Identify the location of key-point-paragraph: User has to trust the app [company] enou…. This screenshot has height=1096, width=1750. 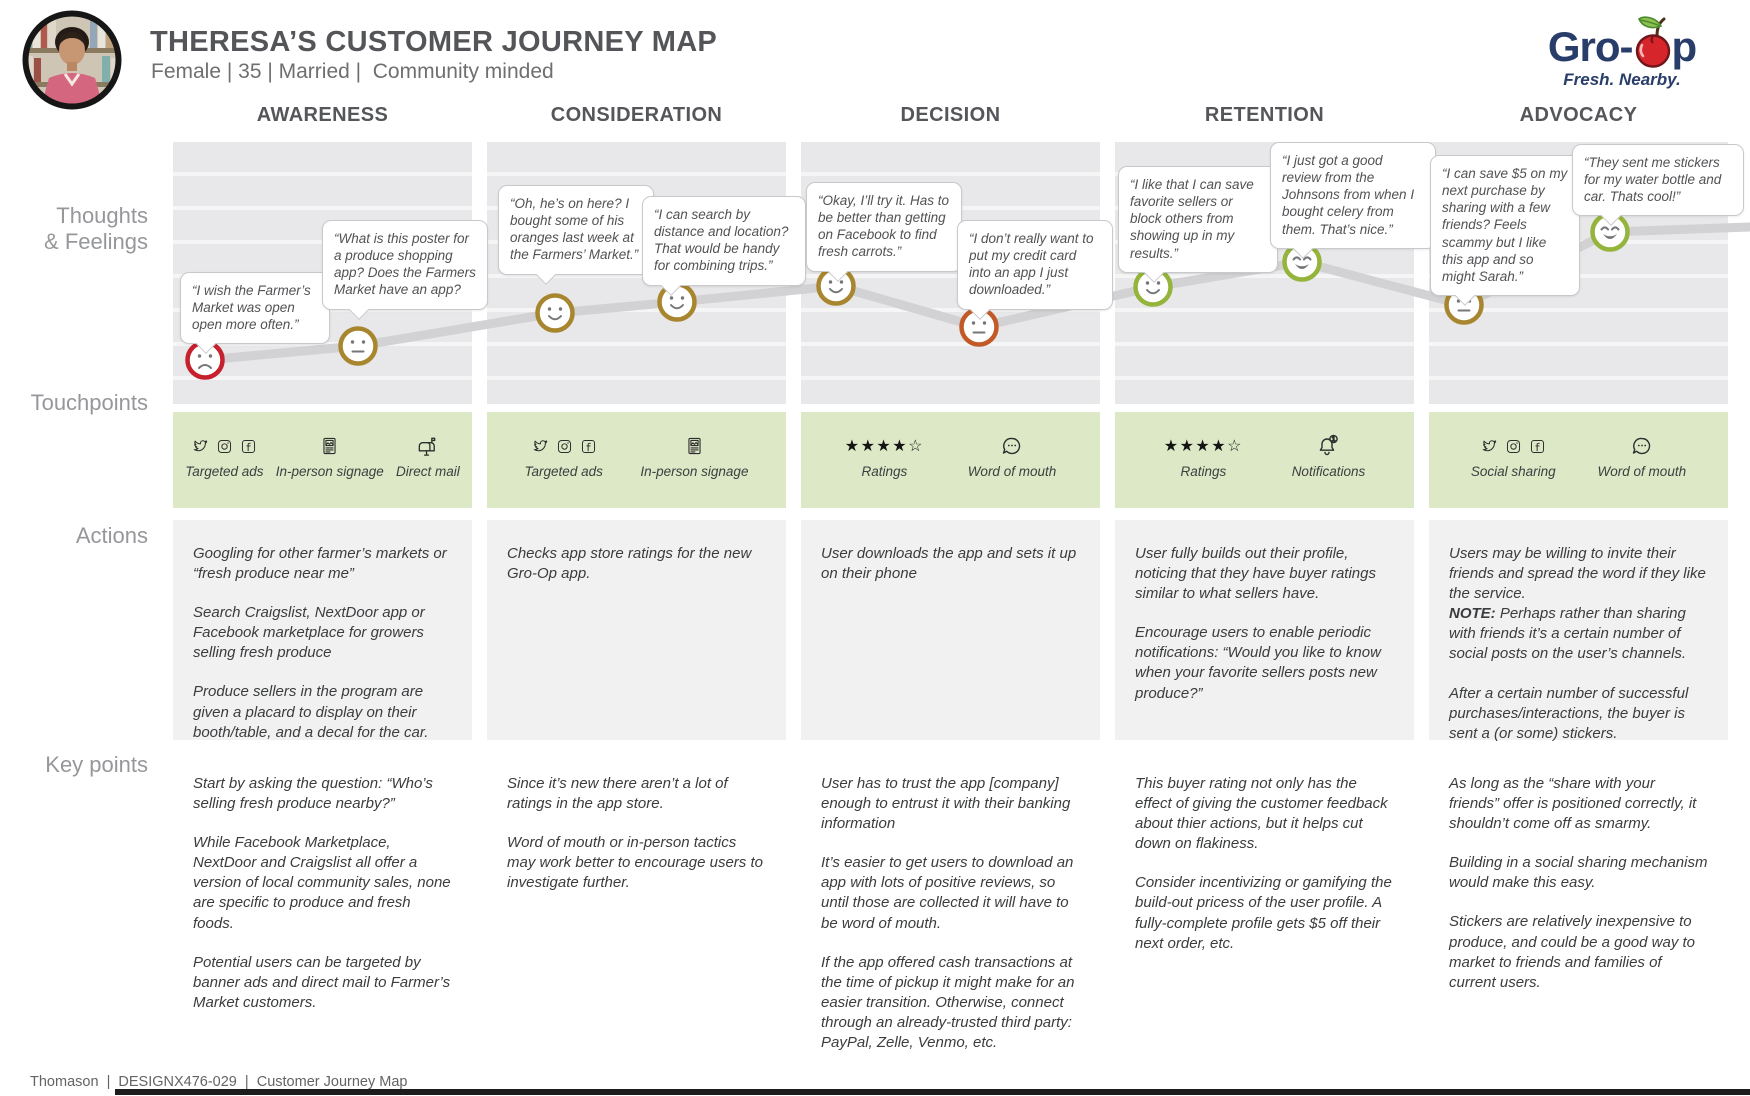
(946, 804).